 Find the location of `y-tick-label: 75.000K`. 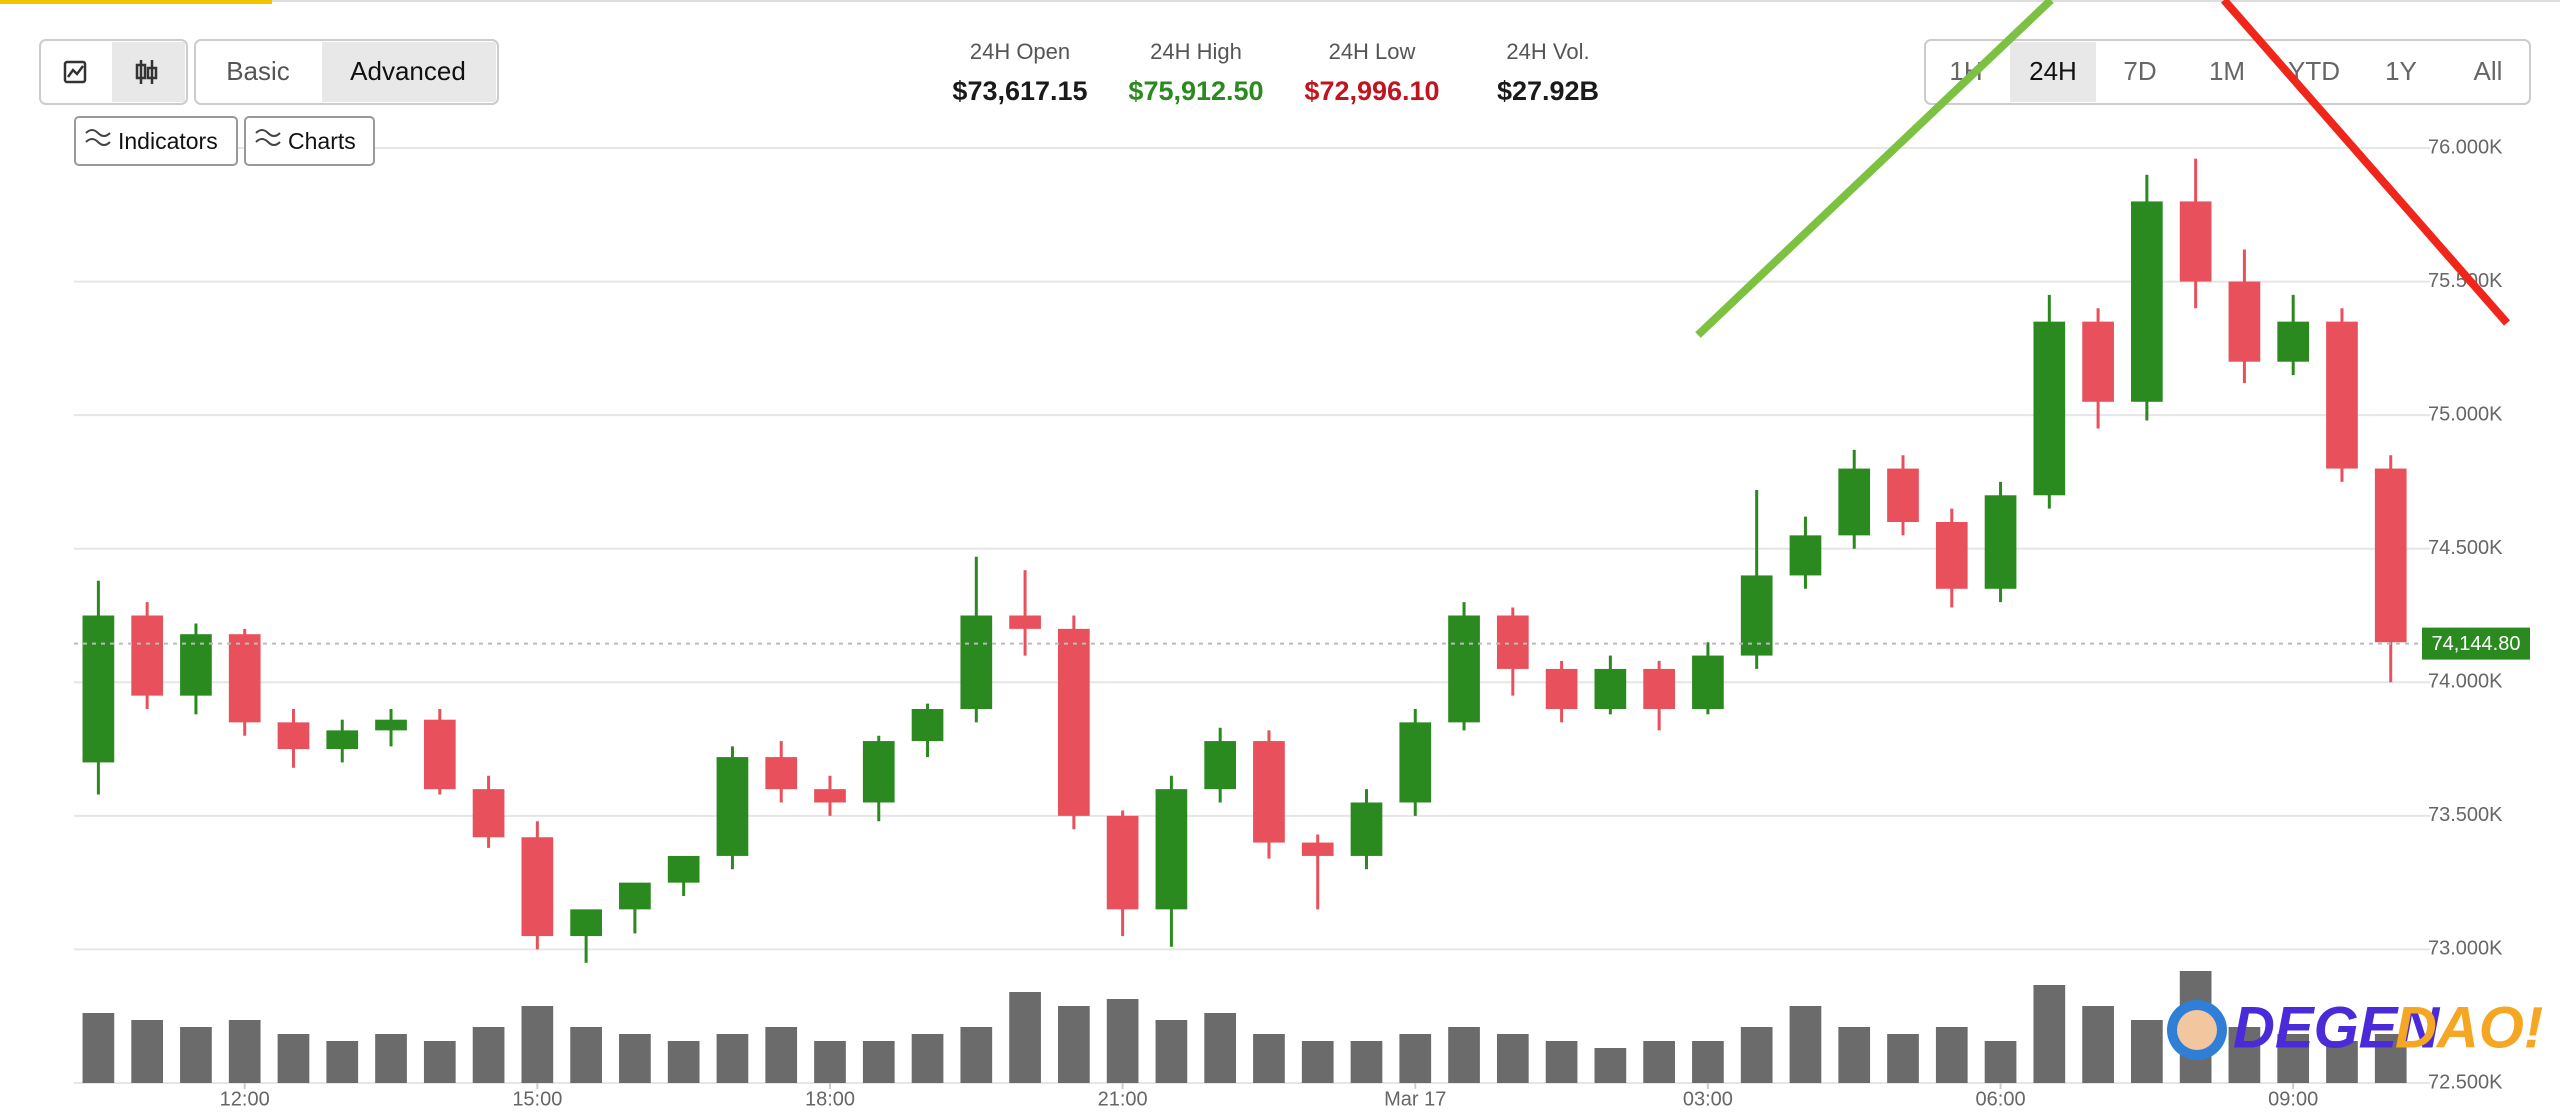

y-tick-label: 75.000K is located at coordinates (2465, 414).